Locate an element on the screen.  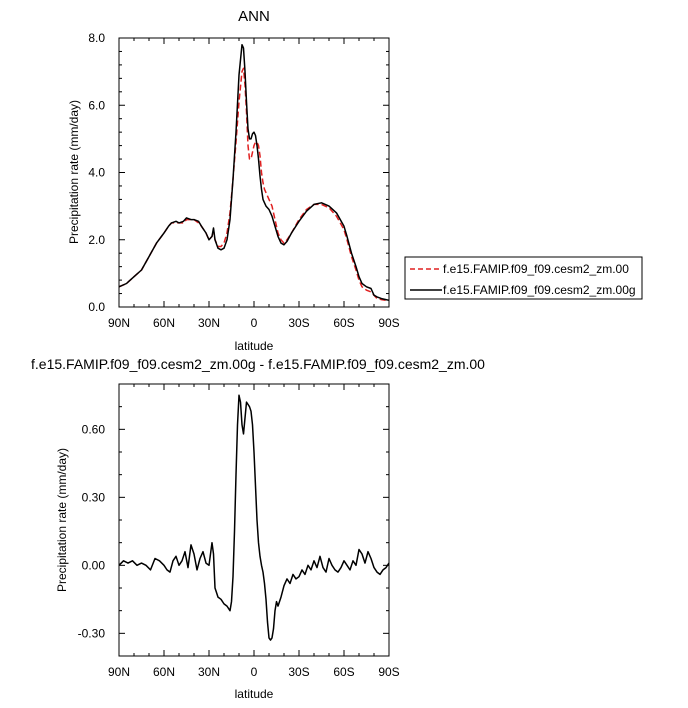
bottom-x-axis-label: latitude is located at coordinates (254, 694).